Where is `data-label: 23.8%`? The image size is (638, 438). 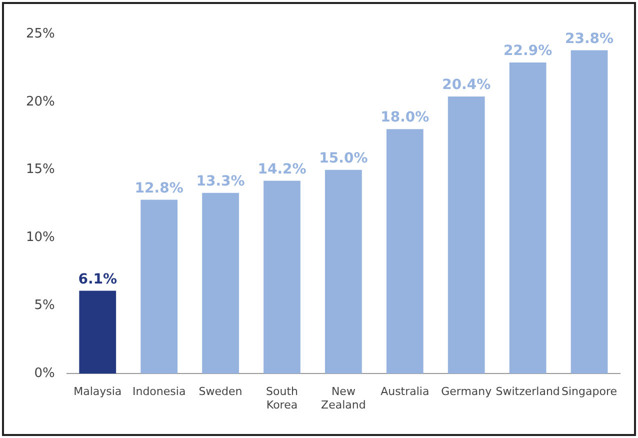
data-label: 23.8% is located at coordinates (589, 38).